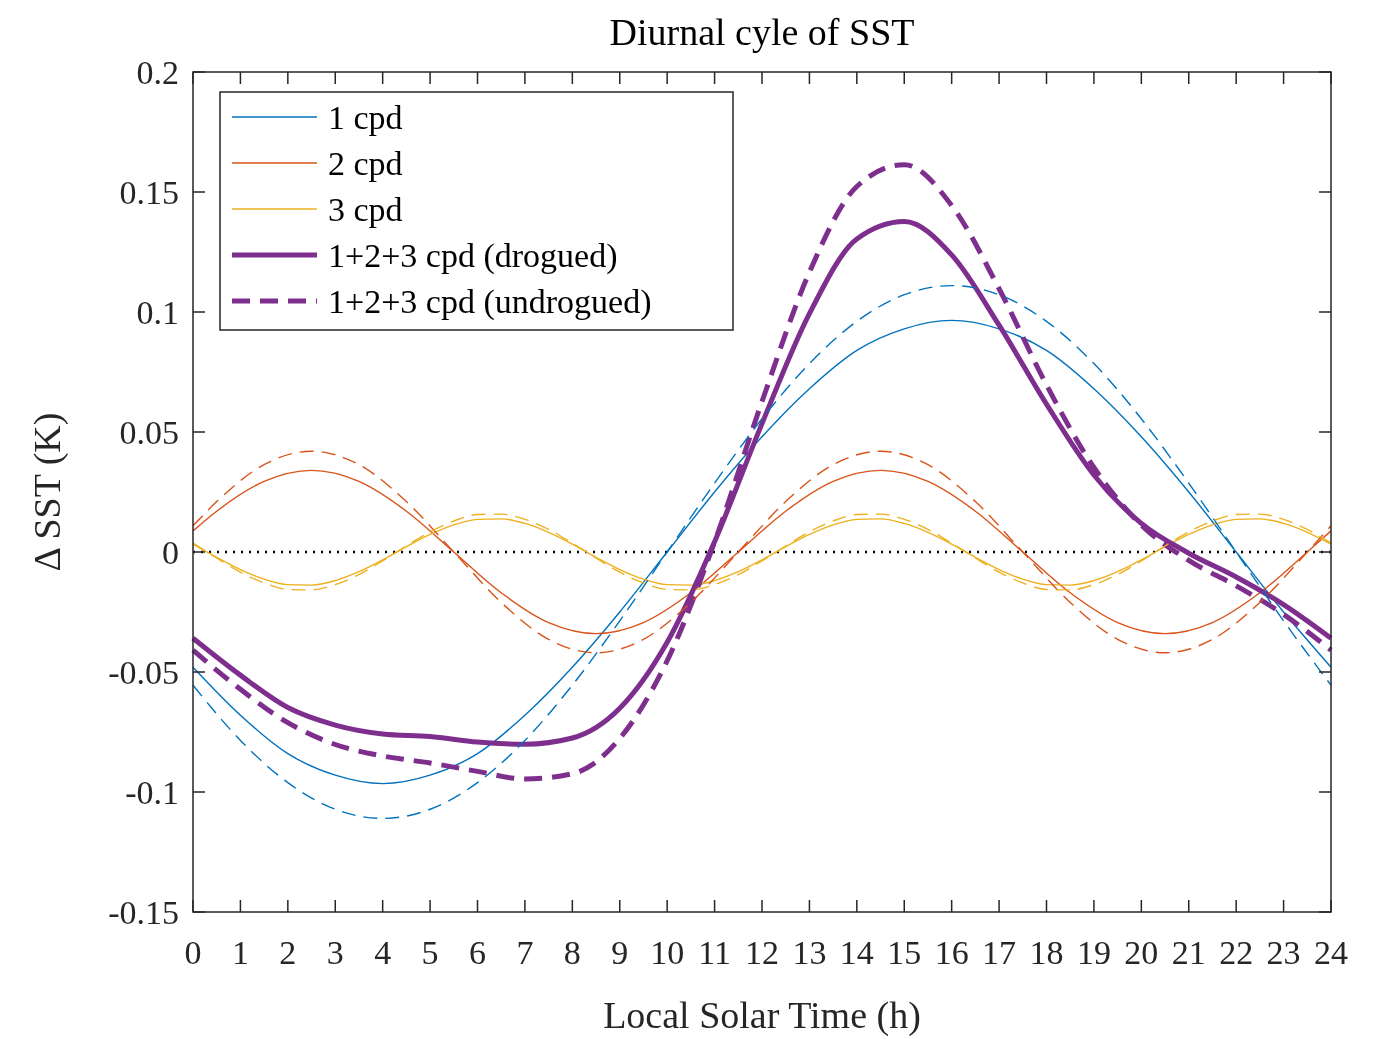  I want to click on x-tick-label: 10, so click(667, 952).